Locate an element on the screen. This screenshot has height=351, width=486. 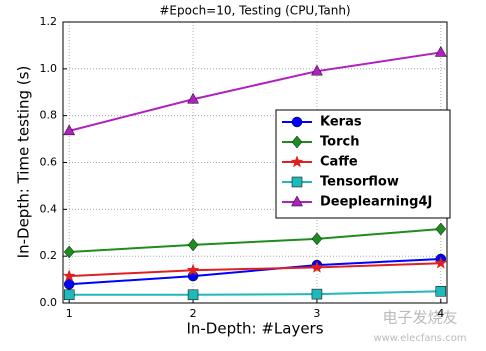
y-axis-label: In-Depth: Time testing (s) is located at coordinates (24, 162).